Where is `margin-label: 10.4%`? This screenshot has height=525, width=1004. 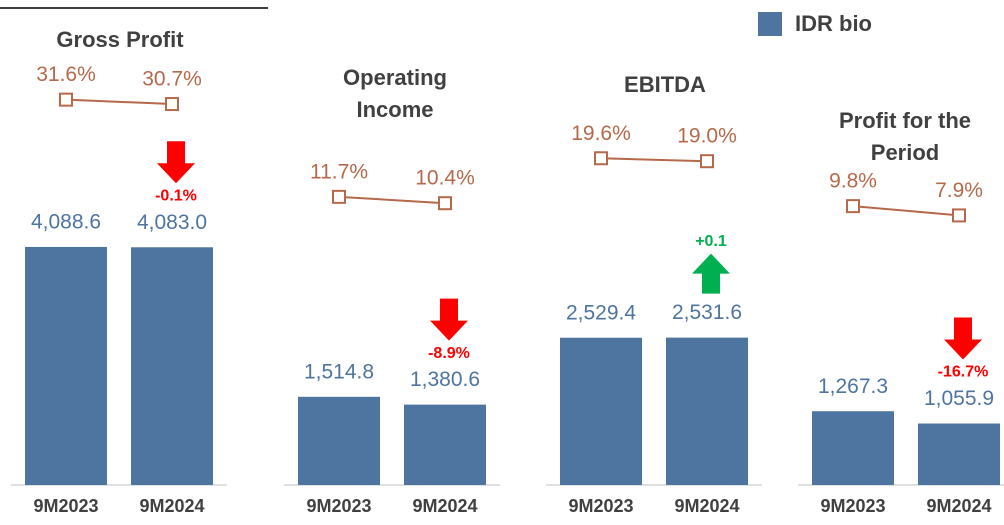
margin-label: 10.4% is located at coordinates (445, 178).